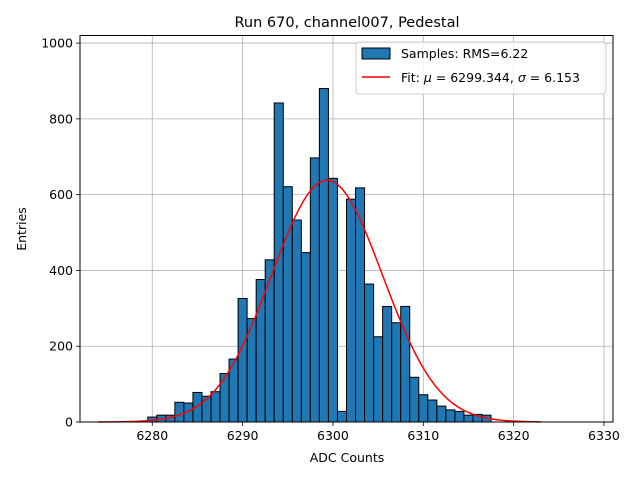 This screenshot has width=640, height=480. What do you see at coordinates (427, 77) in the screenshot?
I see `legend-mu-symbol: μ` at bounding box center [427, 77].